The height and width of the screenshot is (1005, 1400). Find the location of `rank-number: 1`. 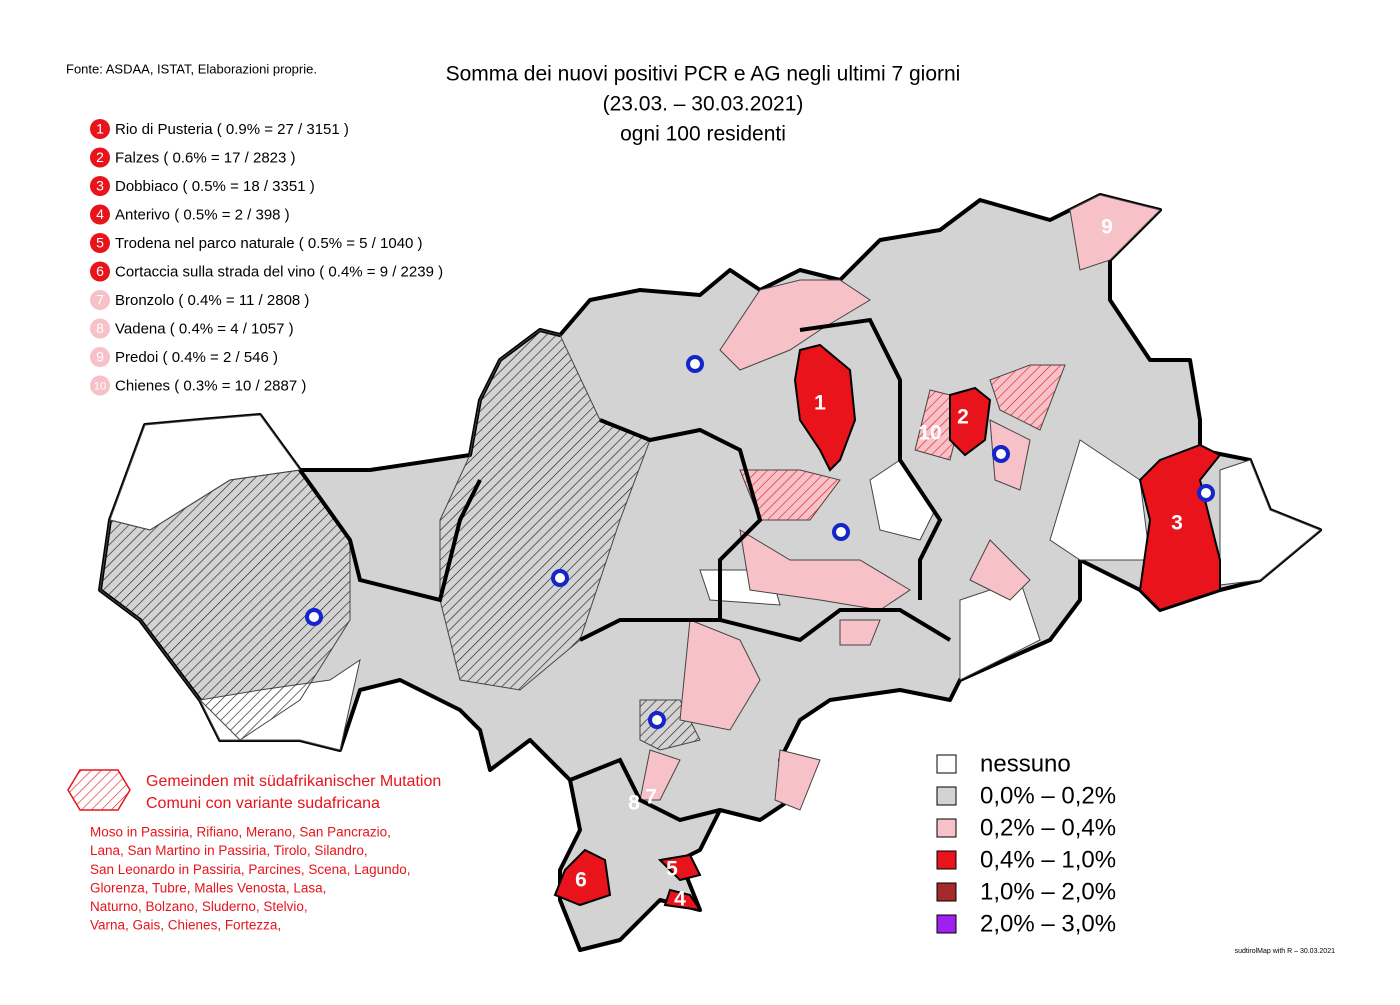

rank-number: 1 is located at coordinates (100, 129).